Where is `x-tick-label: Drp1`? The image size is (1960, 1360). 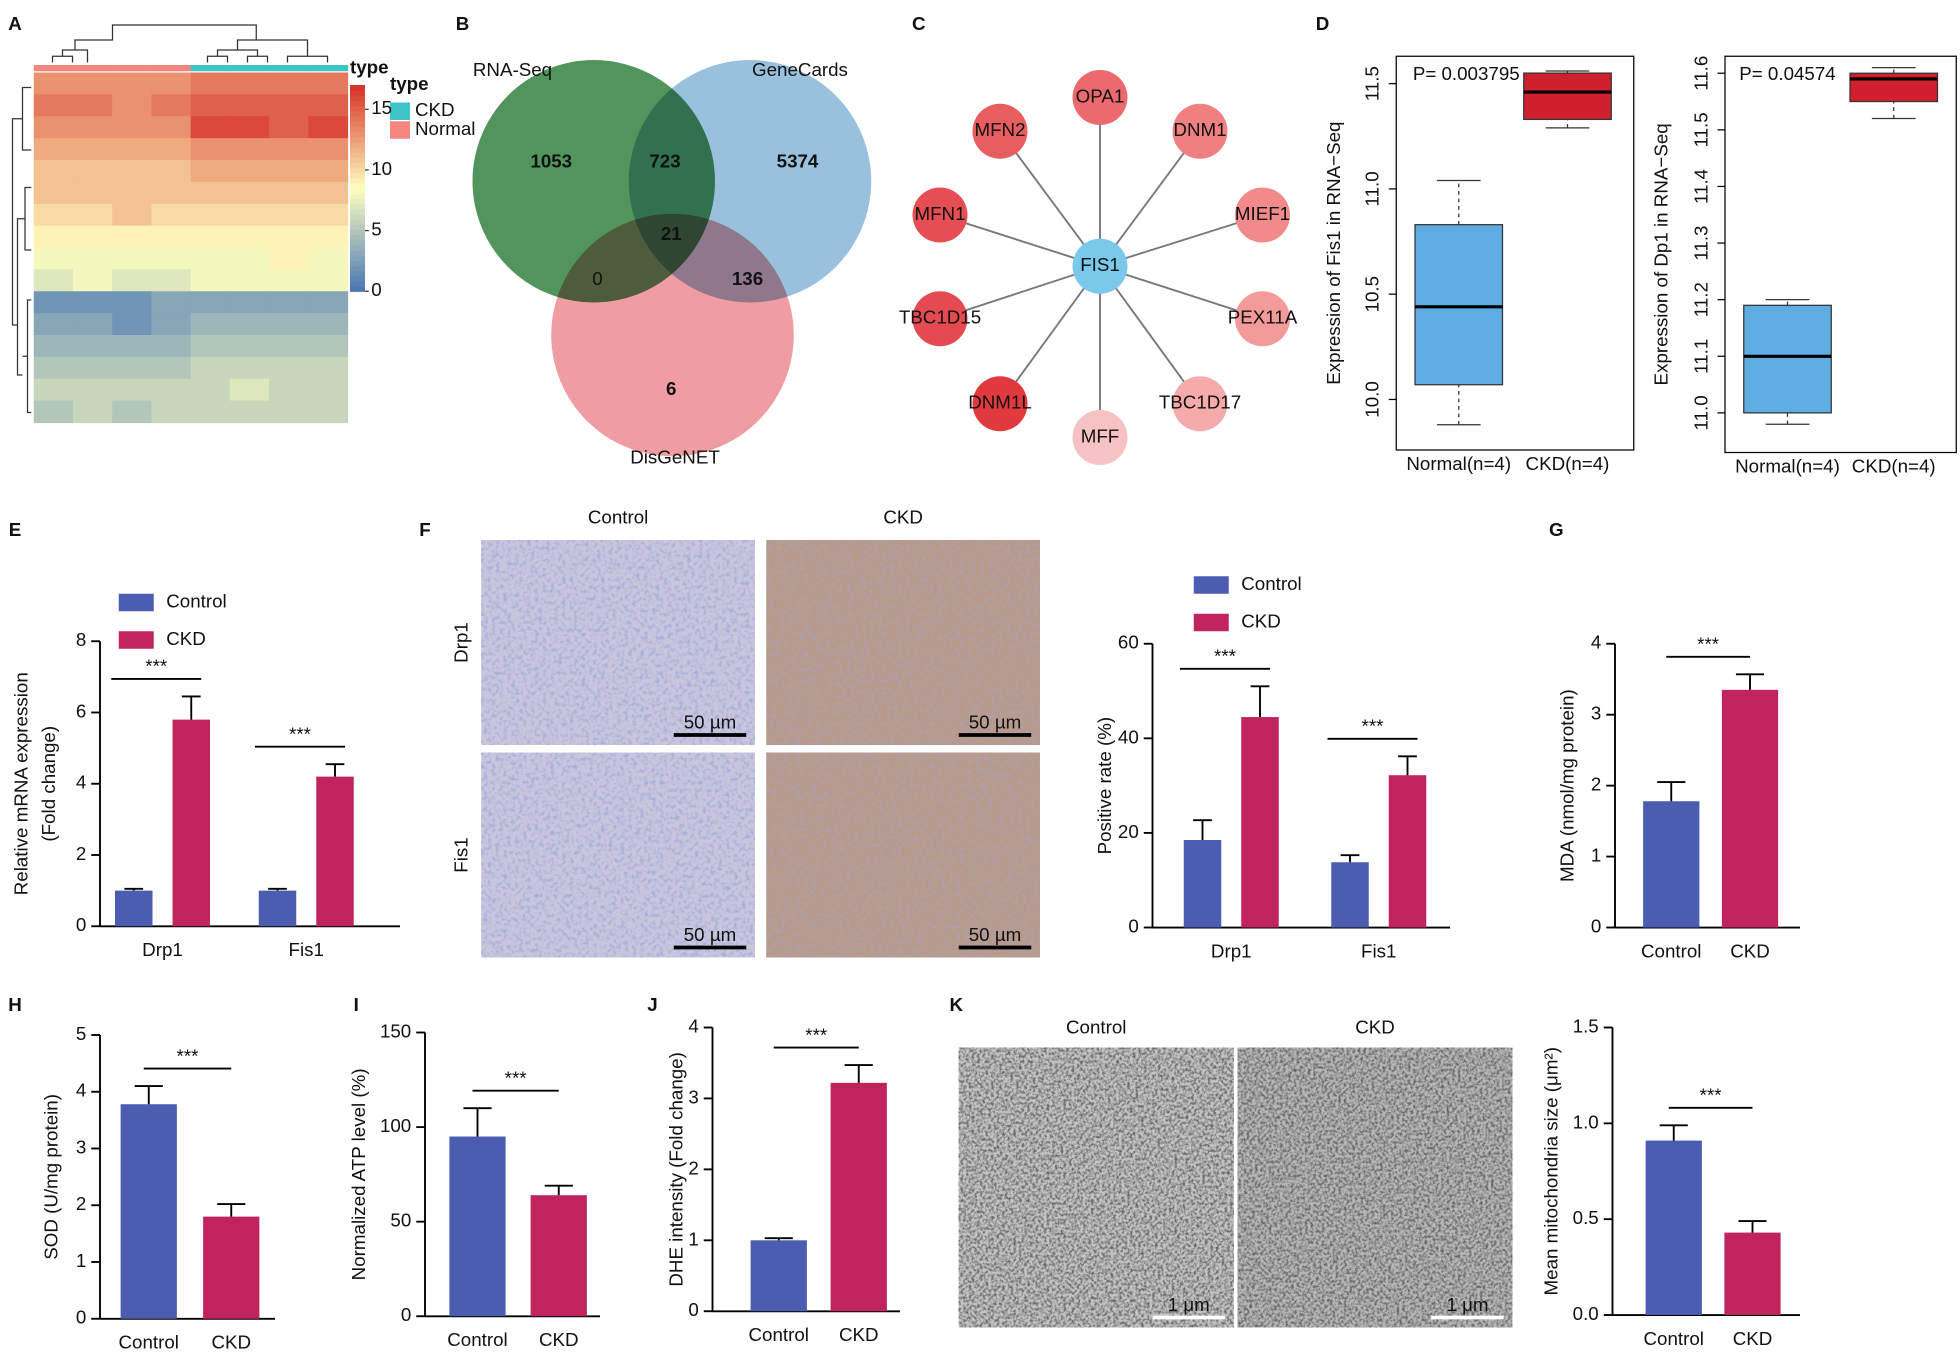 x-tick-label: Drp1 is located at coordinates (162, 949).